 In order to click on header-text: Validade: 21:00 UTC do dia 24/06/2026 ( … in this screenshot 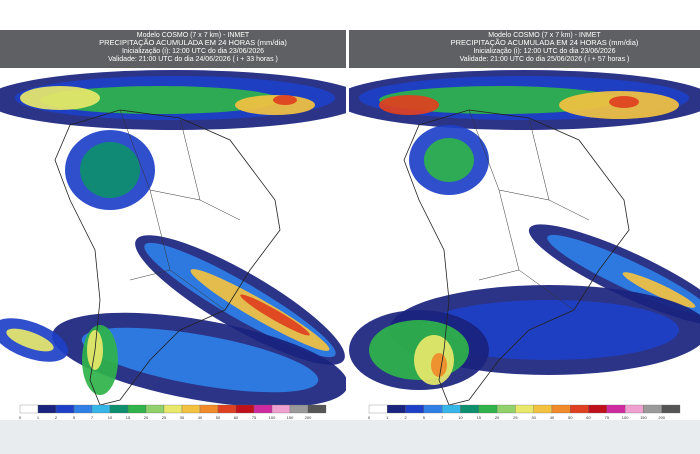, I will do `click(193, 59)`.